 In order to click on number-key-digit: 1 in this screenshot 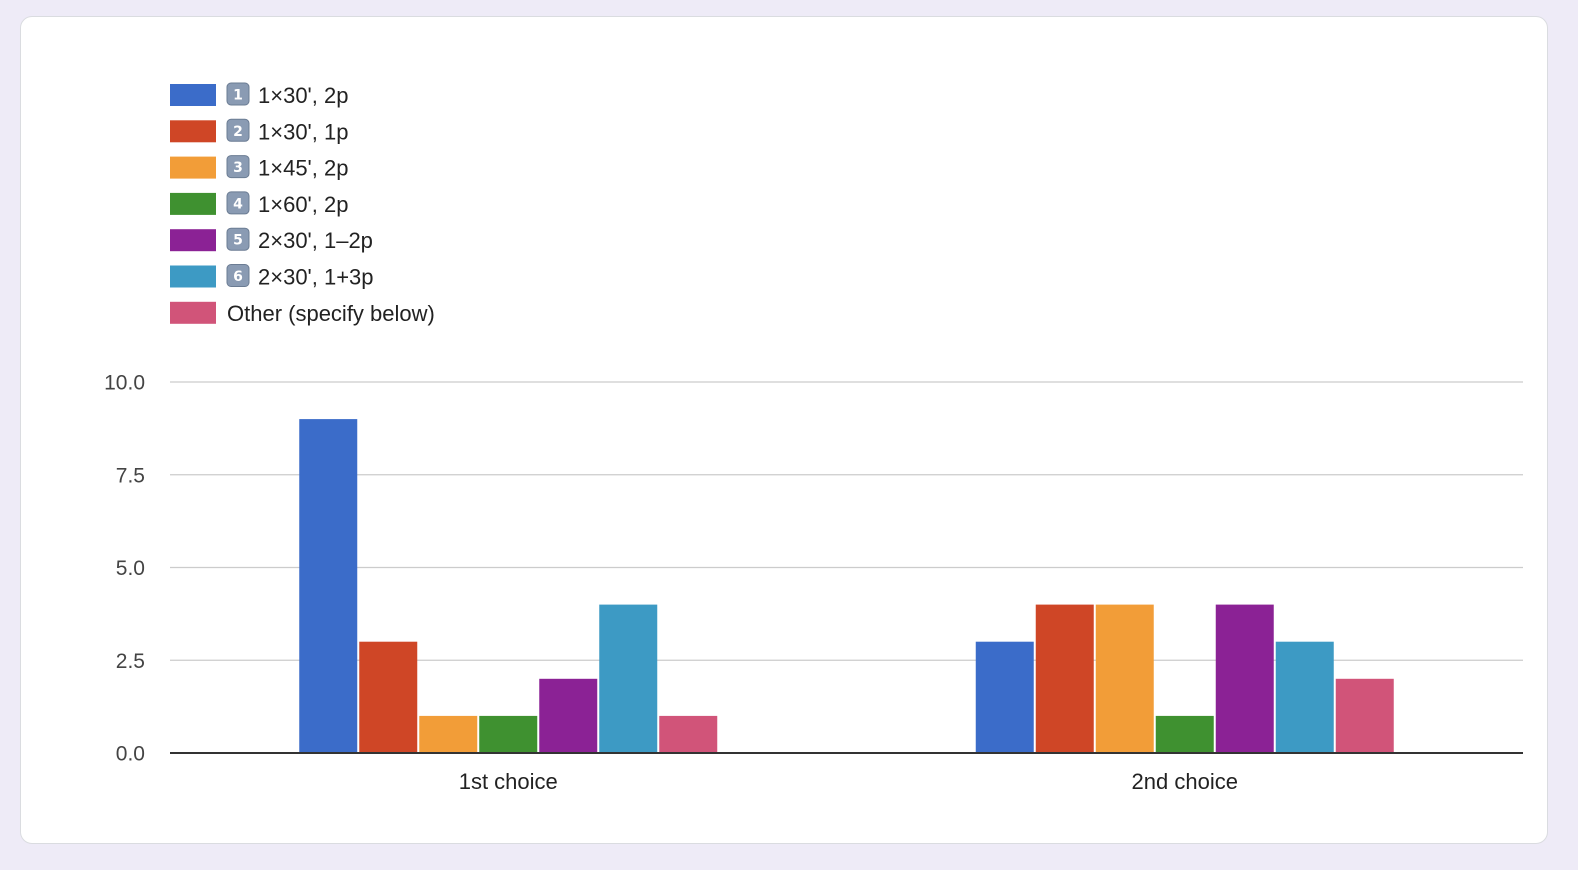, I will do `click(238, 96)`.